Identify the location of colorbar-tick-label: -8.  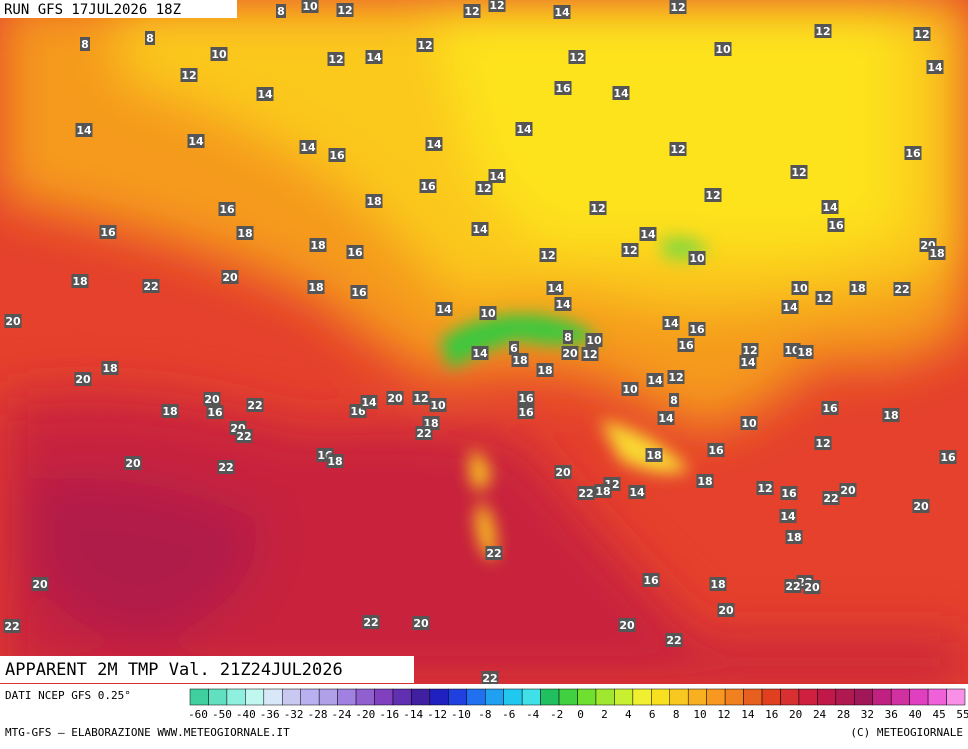
(484, 714).